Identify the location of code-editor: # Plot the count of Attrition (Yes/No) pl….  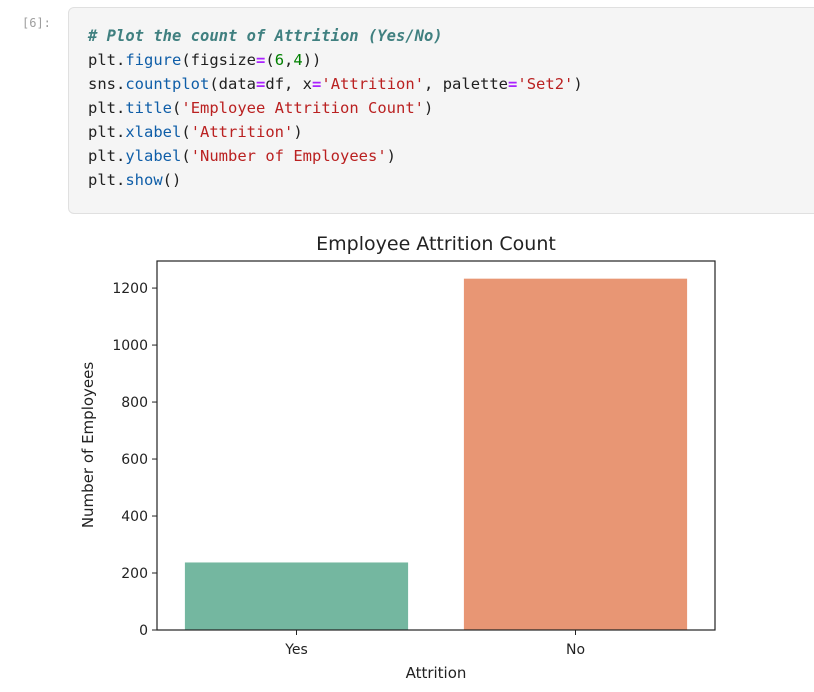
(335, 108).